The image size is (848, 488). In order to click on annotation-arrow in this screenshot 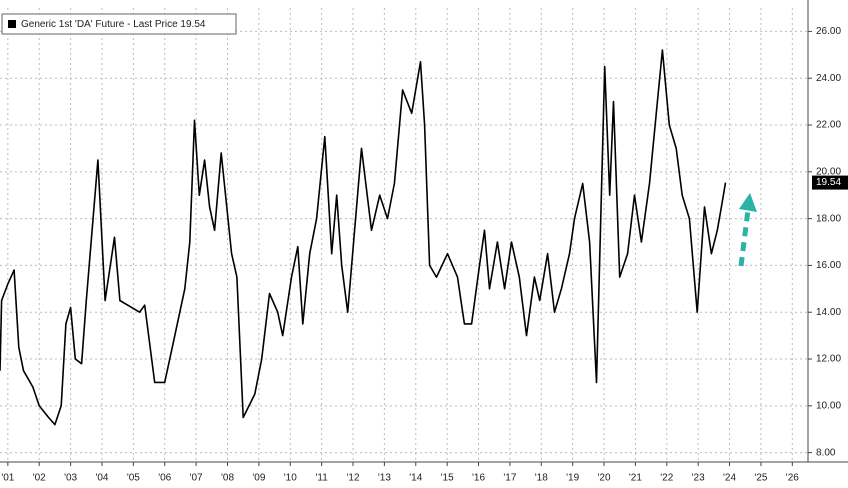, I will do `click(747, 230)`.